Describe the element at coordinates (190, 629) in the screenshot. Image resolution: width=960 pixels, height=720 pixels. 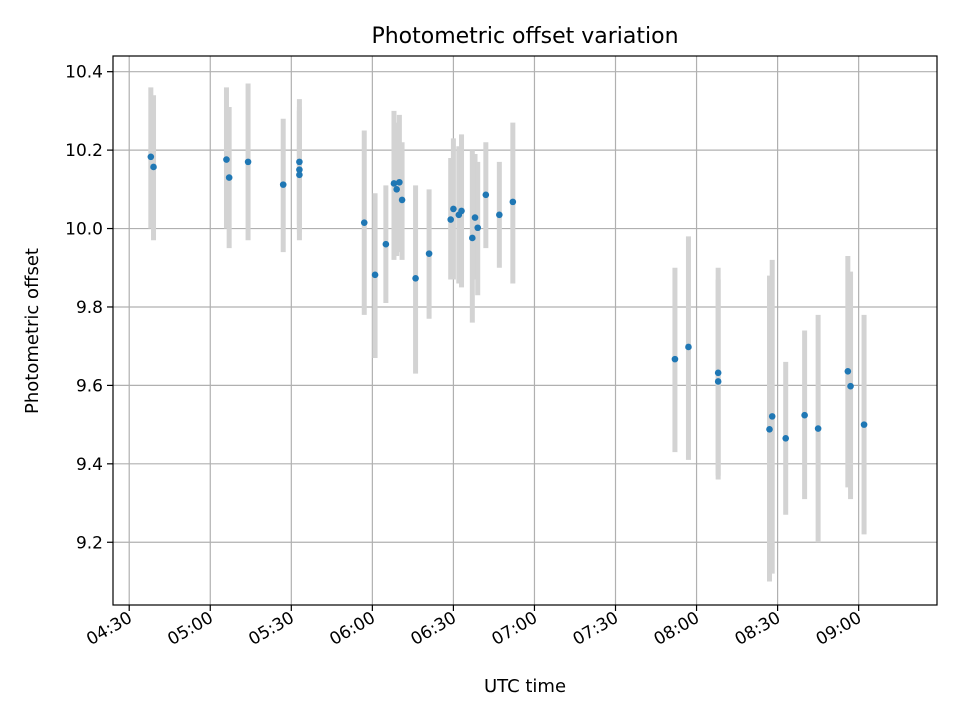
I see `x-tick-label: 05:00` at that location.